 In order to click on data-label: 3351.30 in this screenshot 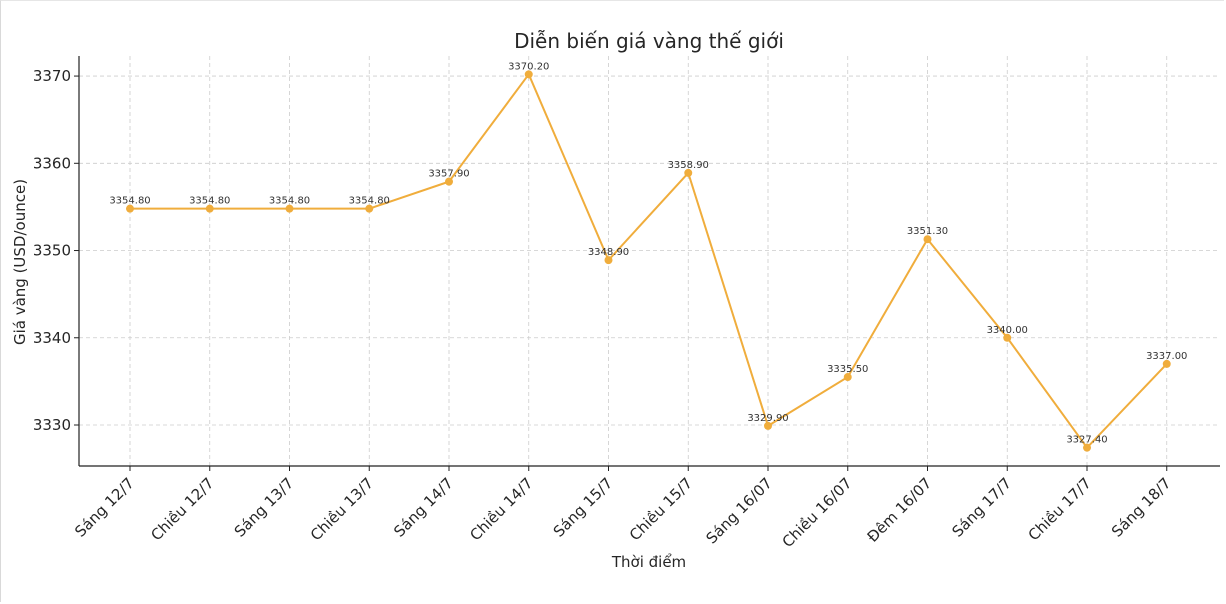, I will do `click(927, 231)`.